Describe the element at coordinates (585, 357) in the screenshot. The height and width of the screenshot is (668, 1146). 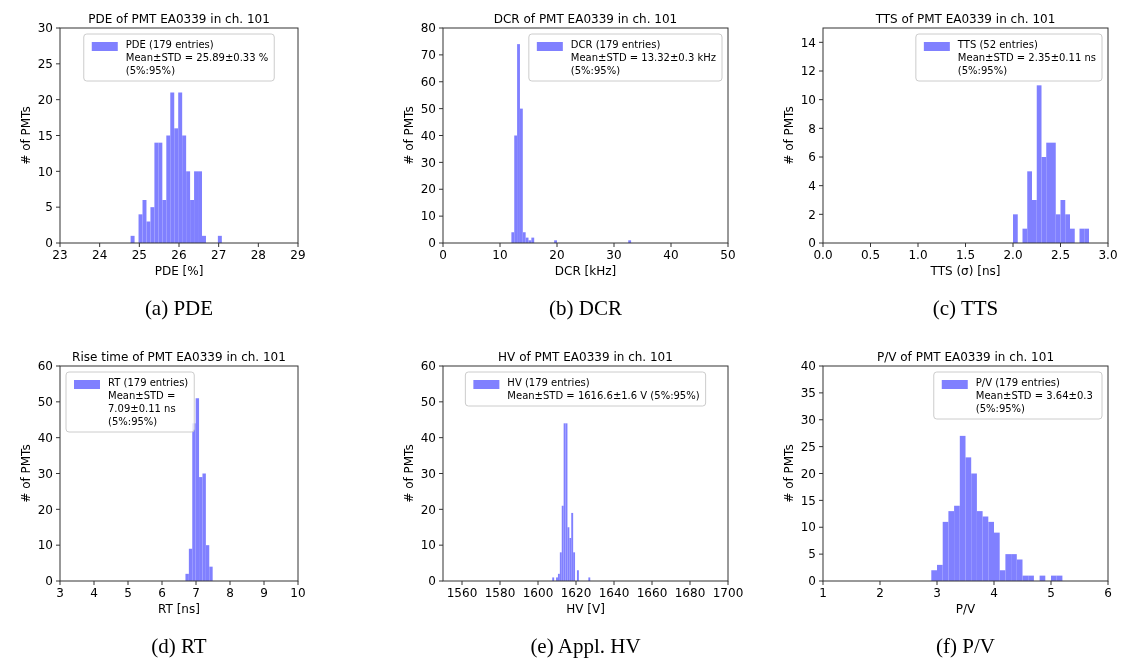
I see `chart-title: HV of PMT EA0339 in ch. 101` at that location.